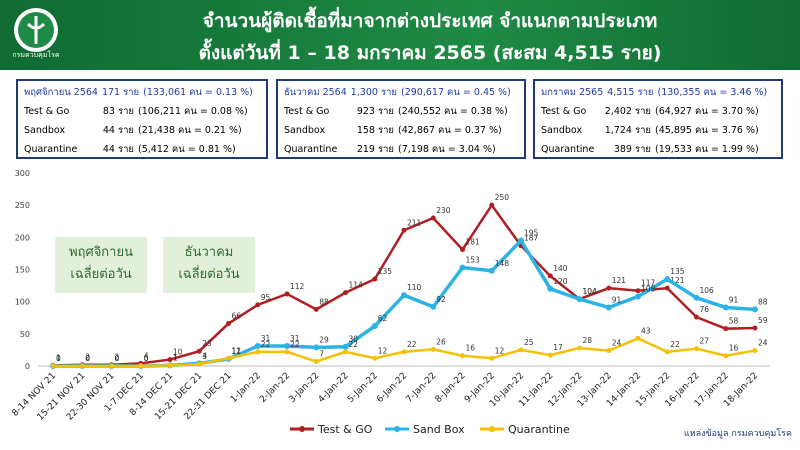 The image size is (800, 450). I want to click on x-tick-label: 14-Jan-22, so click(624, 390).